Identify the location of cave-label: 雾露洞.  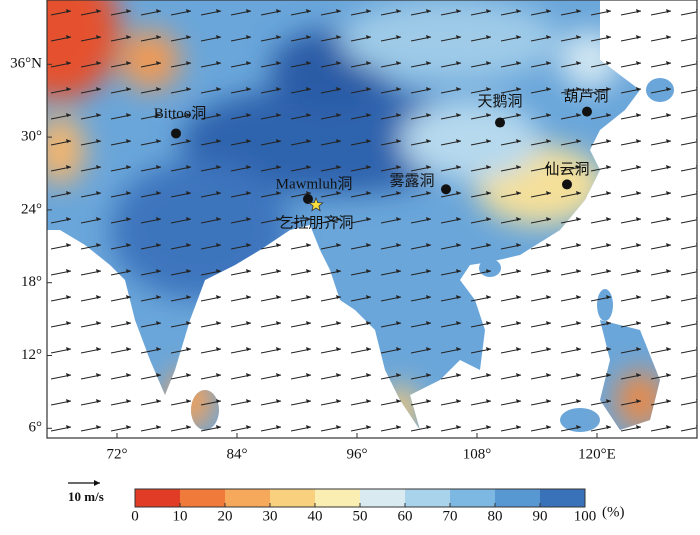
(411, 181).